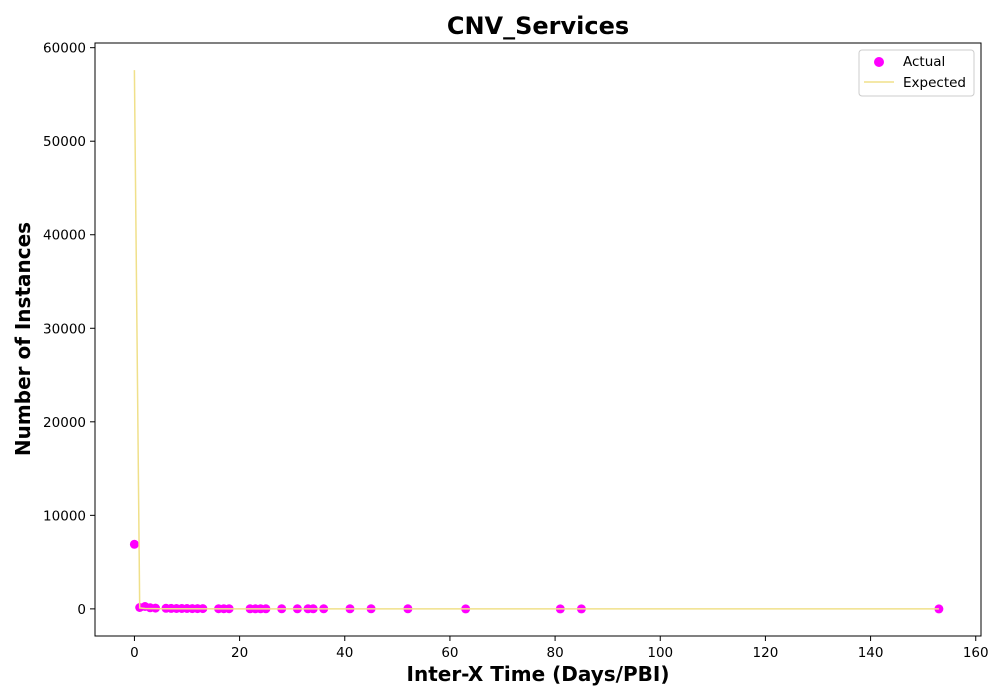 The width and height of the screenshot is (1000, 700). What do you see at coordinates (239, 653) in the screenshot?
I see `x-tick-label: 20` at bounding box center [239, 653].